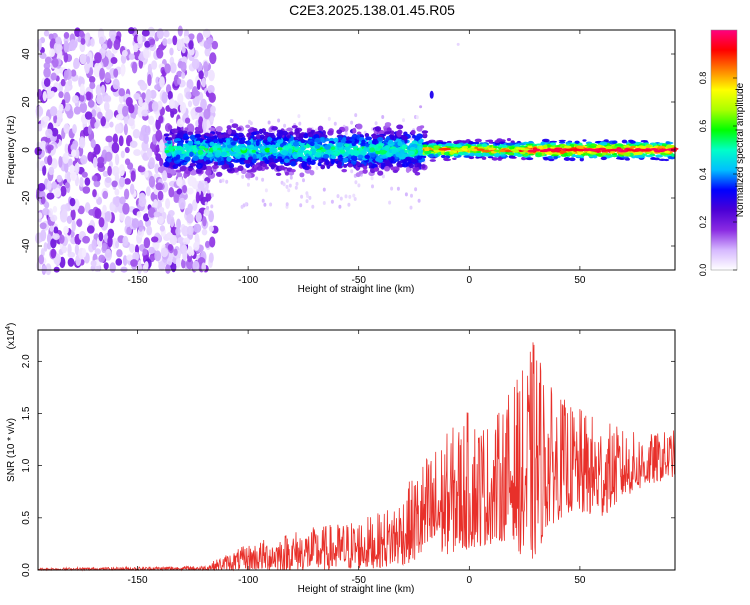 This screenshot has height=605, width=750. I want to click on y-tick-label: -20, so click(26, 197).